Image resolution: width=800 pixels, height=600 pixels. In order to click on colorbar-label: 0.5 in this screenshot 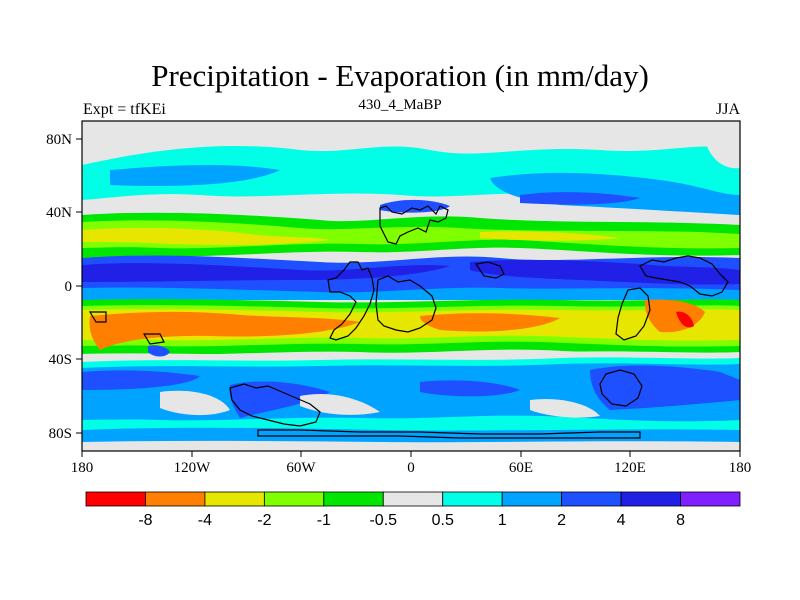, I will do `click(443, 520)`.